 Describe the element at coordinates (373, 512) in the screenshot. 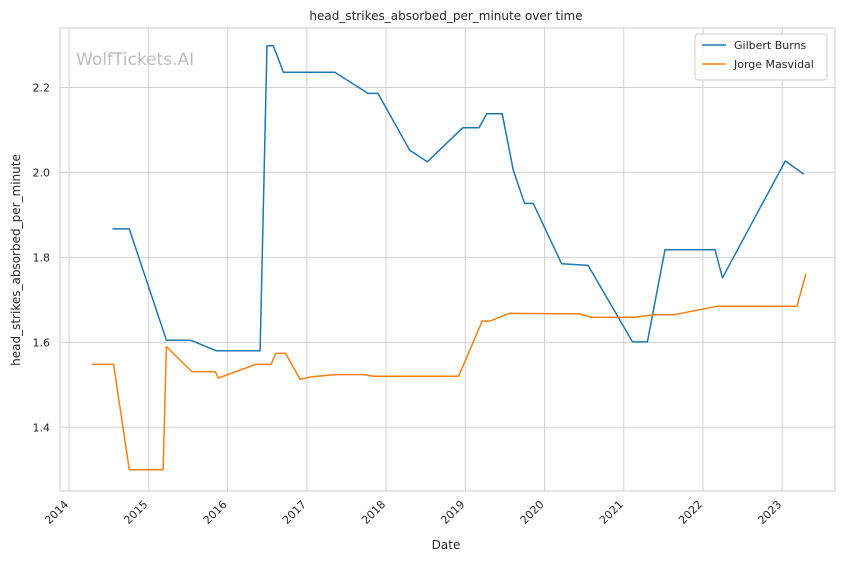

I see `x-tick-label: 2018` at that location.